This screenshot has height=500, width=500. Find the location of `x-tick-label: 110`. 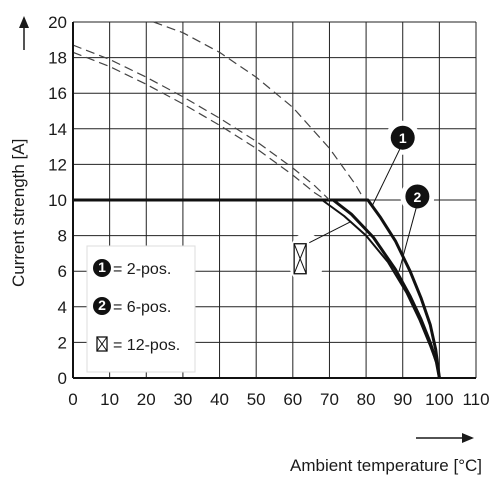

x-tick-label: 110 is located at coordinates (475, 399).